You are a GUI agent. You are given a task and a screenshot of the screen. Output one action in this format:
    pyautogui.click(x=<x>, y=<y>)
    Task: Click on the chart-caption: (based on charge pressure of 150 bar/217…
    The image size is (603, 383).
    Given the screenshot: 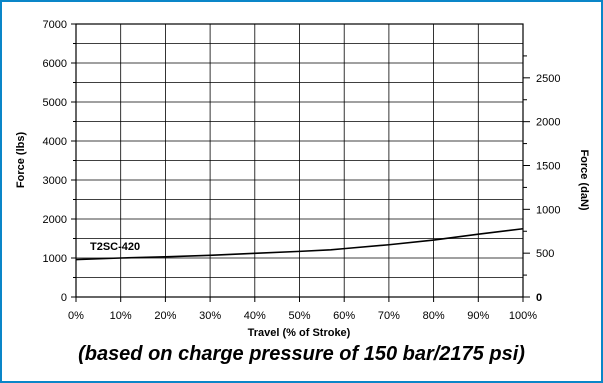 What is the action you would take?
    pyautogui.click(x=301, y=354)
    